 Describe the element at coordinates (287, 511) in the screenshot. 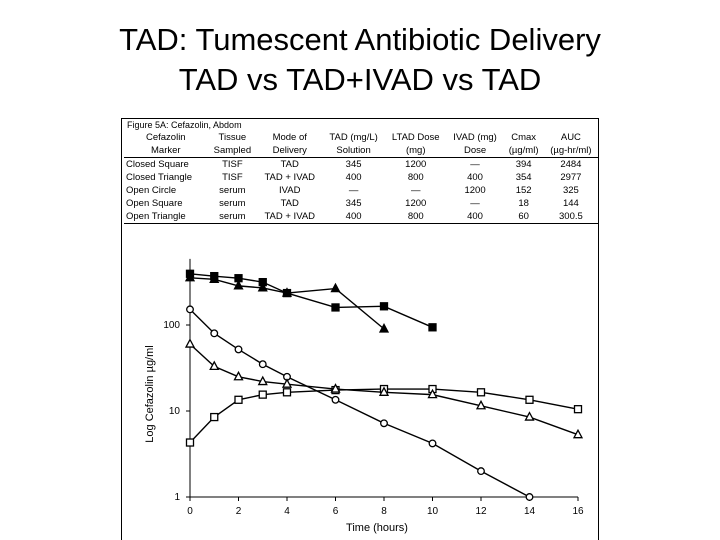

I see `x-tick-label: 4` at that location.